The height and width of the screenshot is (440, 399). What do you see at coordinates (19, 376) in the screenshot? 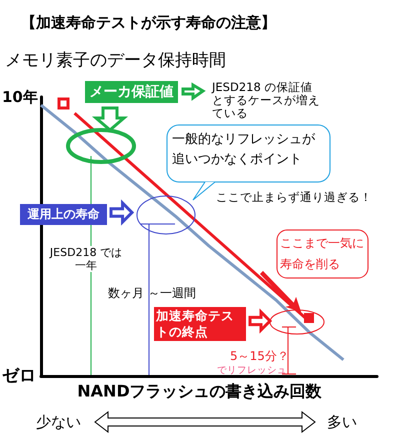
I see `text: ゼロ` at bounding box center [19, 376].